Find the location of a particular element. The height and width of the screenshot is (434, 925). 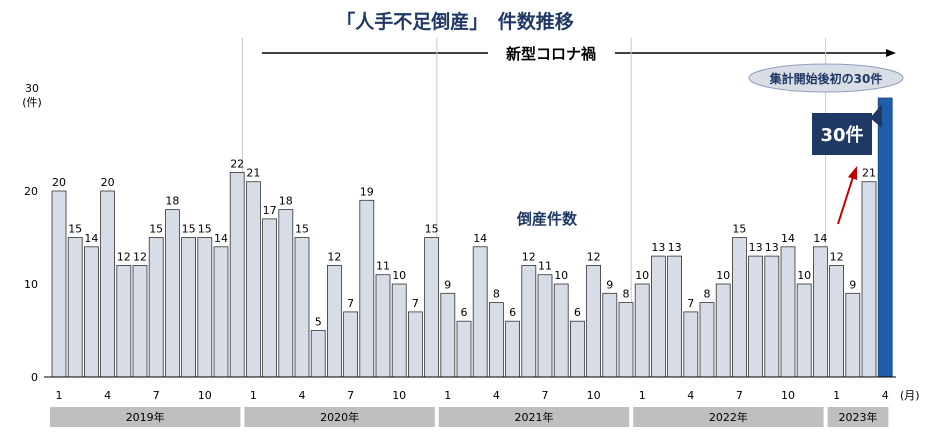

data-label: 19 is located at coordinates (367, 191).